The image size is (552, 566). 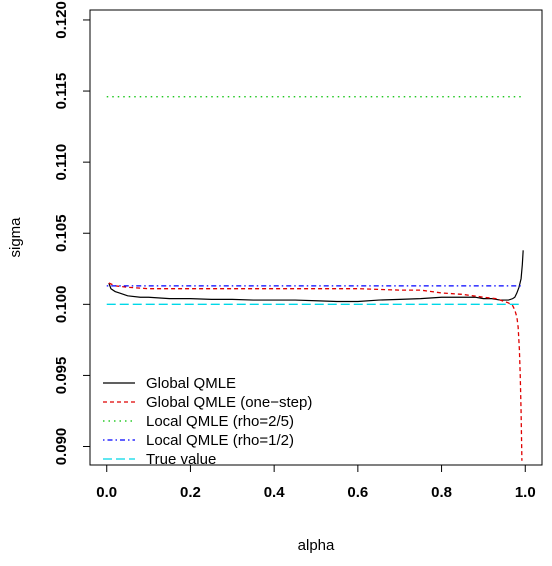 What do you see at coordinates (61, 447) in the screenshot?
I see `y-tick-label: 0.090` at bounding box center [61, 447].